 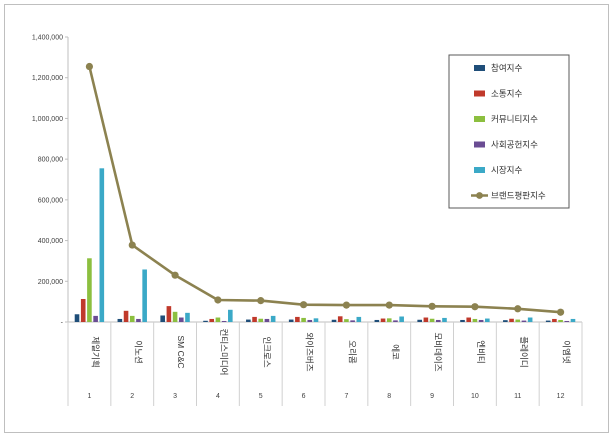 What do you see at coordinates (506, 68) in the screenshot?
I see `legend-label: 참여지수` at bounding box center [506, 68].